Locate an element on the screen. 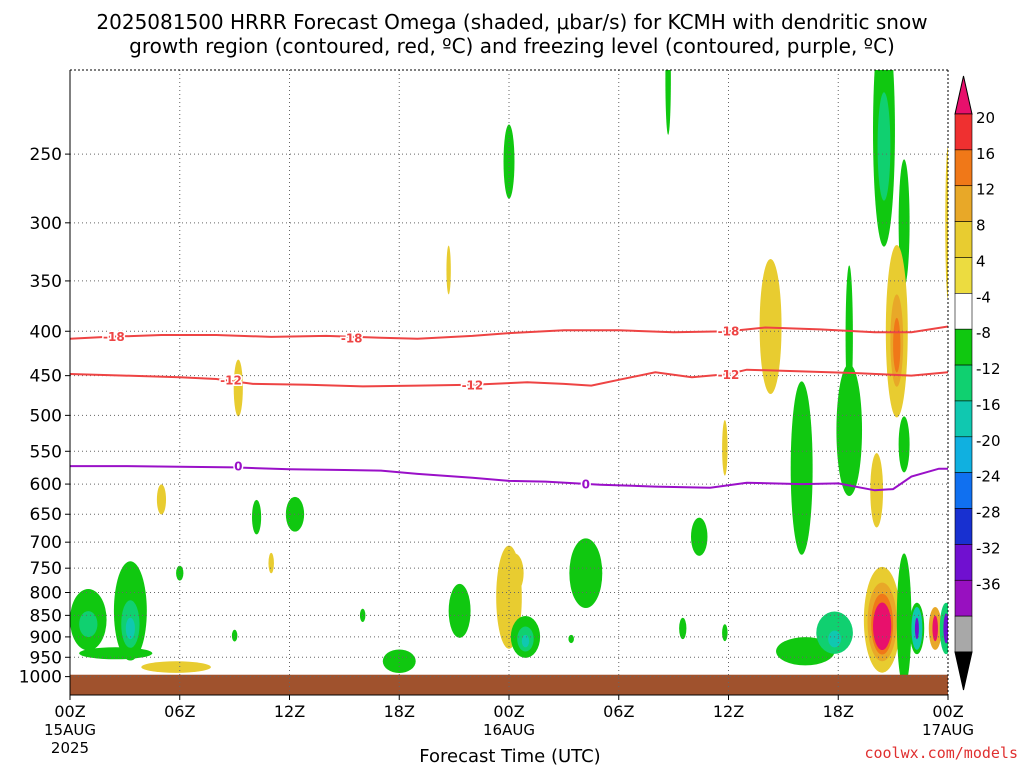 Image resolution: width=1024 pixels, height=768 pixels. colorbar-label: 12 is located at coordinates (985, 190).